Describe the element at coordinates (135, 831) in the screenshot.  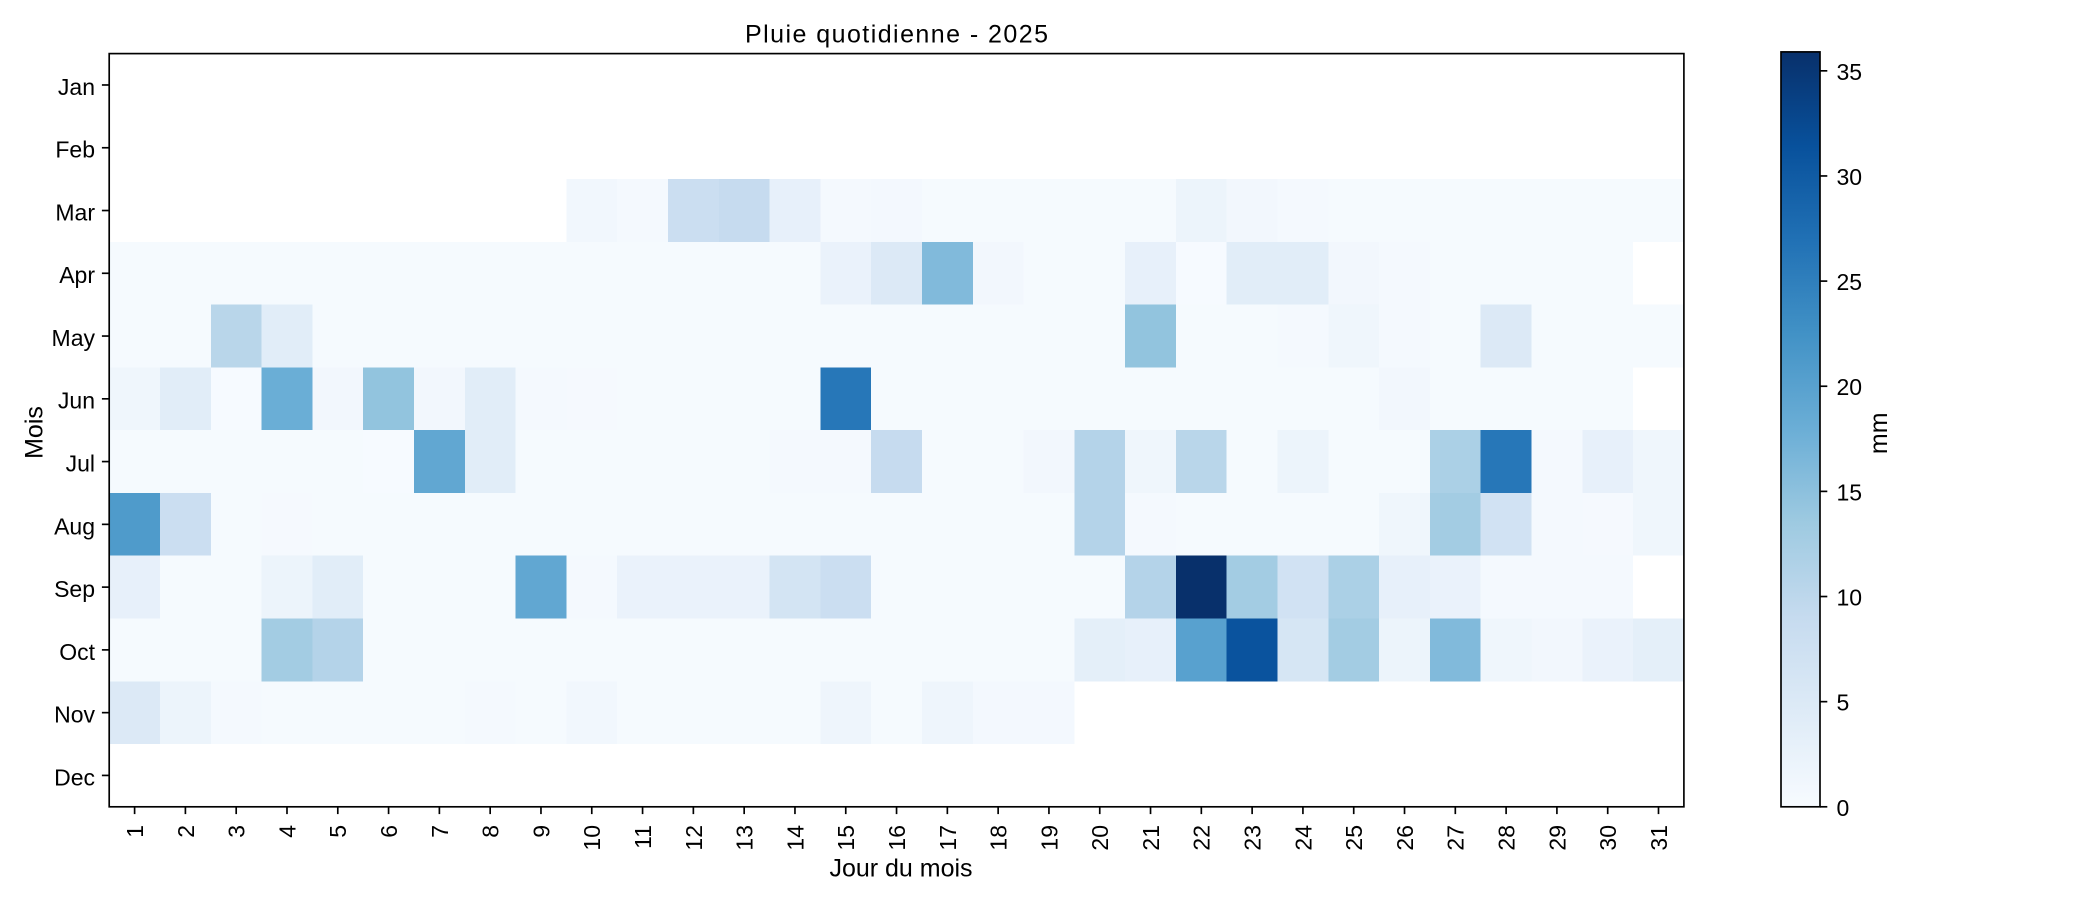
I see `svg-text: 1` at that location.